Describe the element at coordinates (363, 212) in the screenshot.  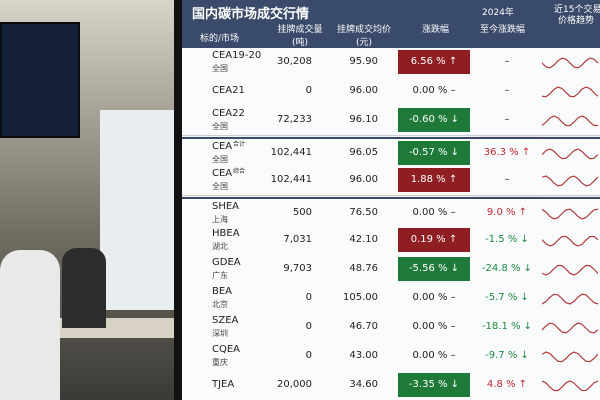
I see `price: 76.50` at that location.